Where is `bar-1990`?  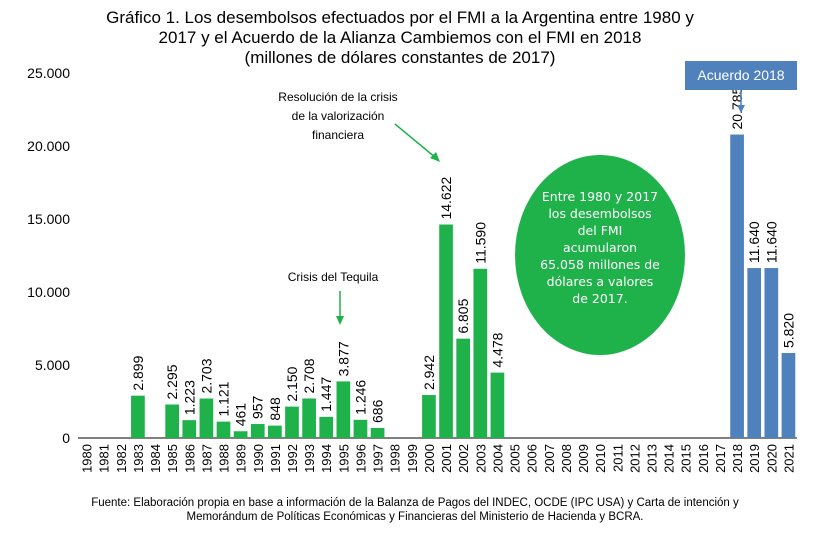
bar-1990 is located at coordinates (257, 431).